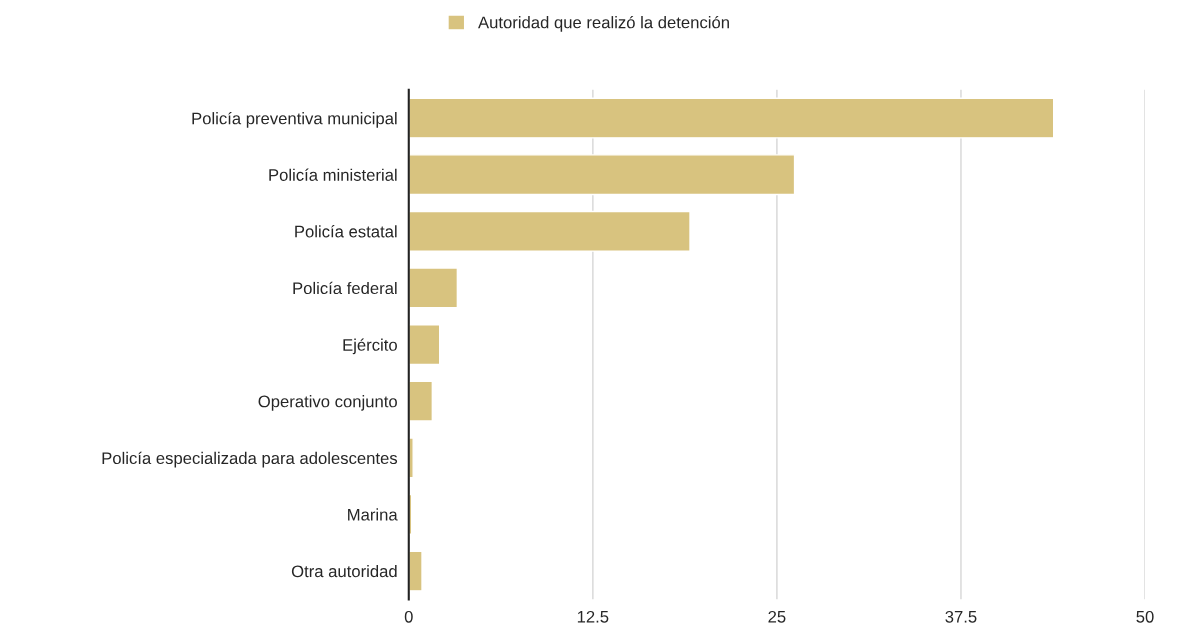  I want to click on y-tick-label: Operativo conjunto, so click(327, 403).